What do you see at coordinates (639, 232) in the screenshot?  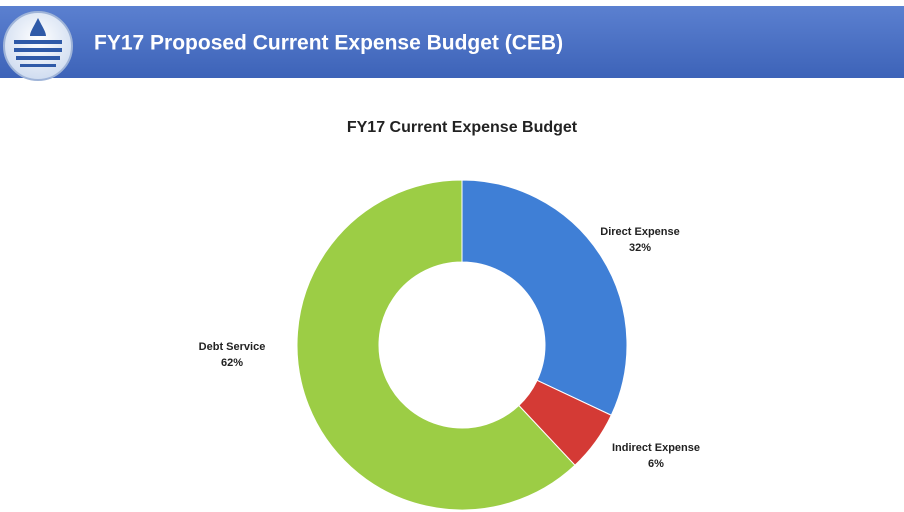 I see `slice-label: Direct Expense` at bounding box center [639, 232].